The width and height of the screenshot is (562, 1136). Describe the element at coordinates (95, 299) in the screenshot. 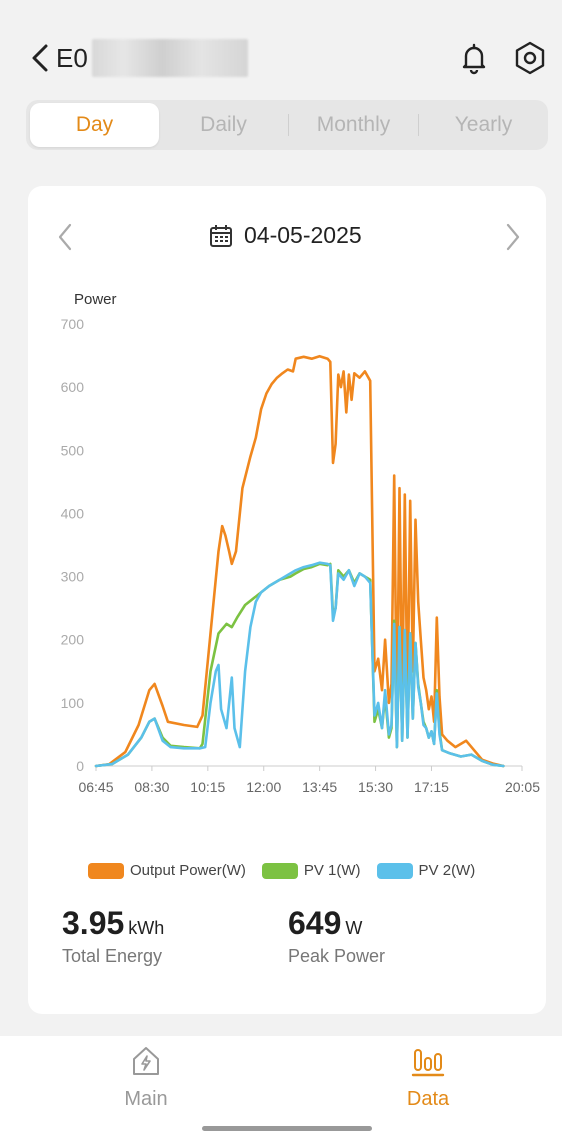

I see `y-axis-label: Power` at that location.